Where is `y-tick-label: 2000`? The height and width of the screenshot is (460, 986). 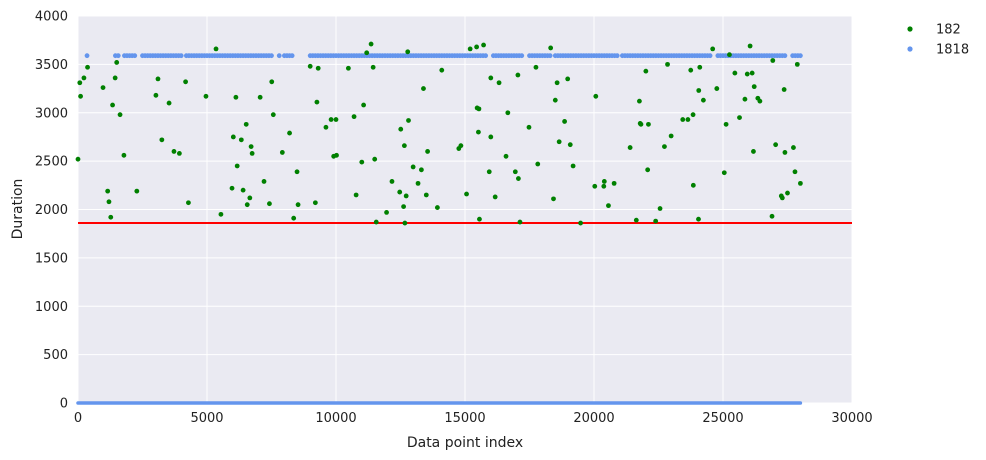
y-tick-label: 2000 is located at coordinates (51, 210).